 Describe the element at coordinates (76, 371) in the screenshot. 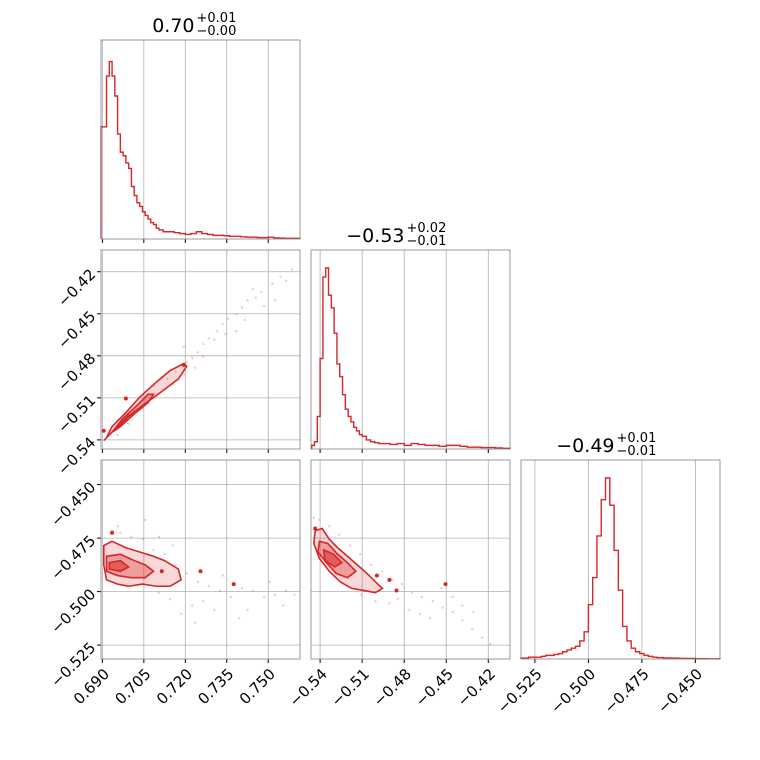

I see `ytick-label-1-2: −0.48` at that location.